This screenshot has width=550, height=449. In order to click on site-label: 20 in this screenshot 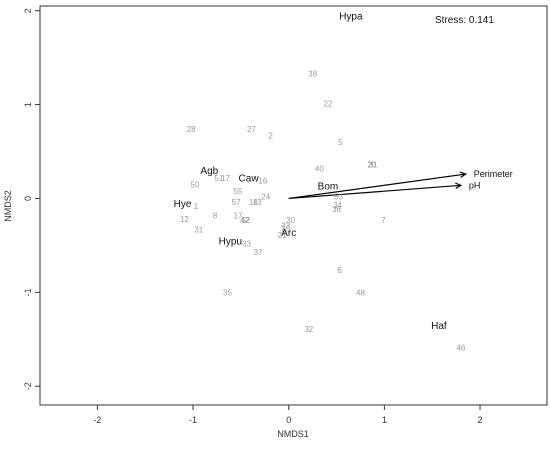, I will do `click(371, 165)`.